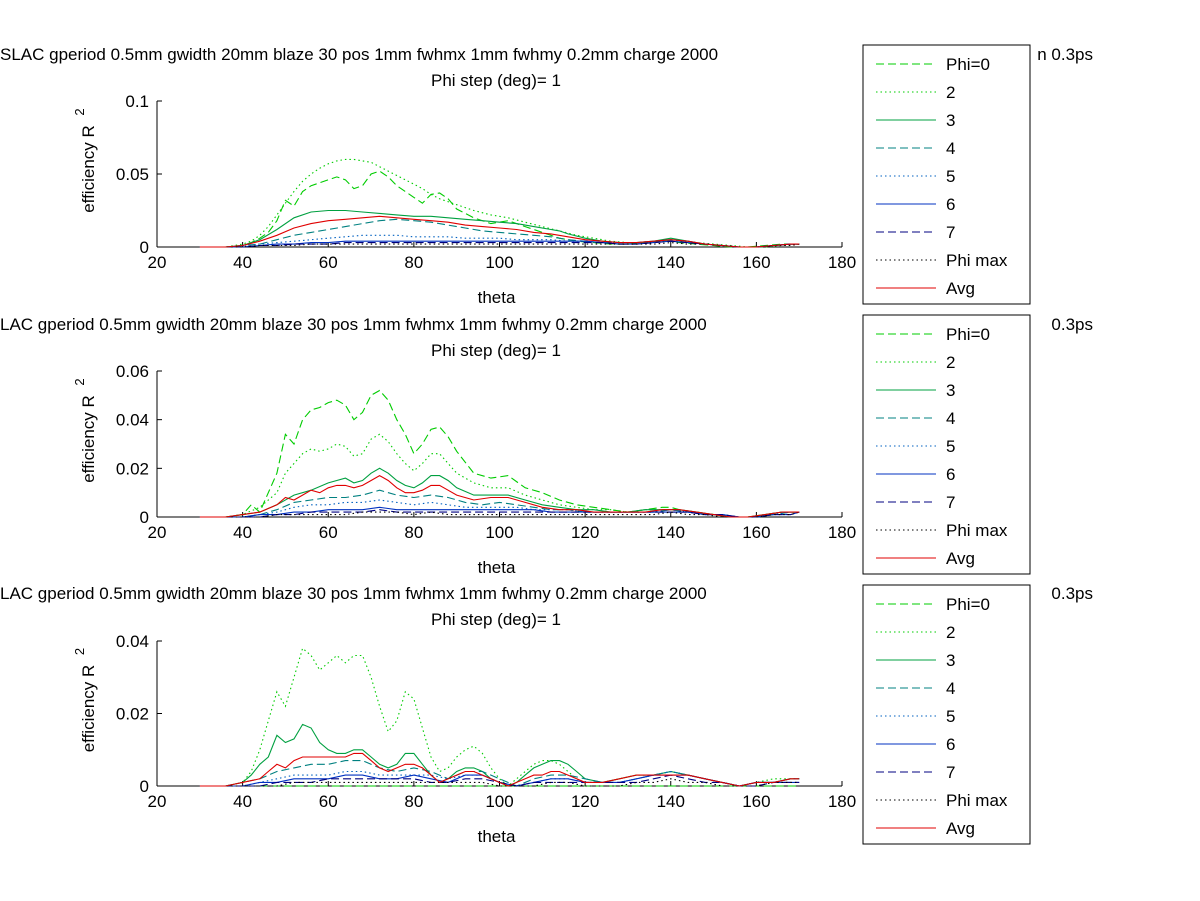 The width and height of the screenshot is (1200, 901). What do you see at coordinates (1065, 54) in the screenshot?
I see `chart-title-tail: n 0.3ps` at bounding box center [1065, 54].